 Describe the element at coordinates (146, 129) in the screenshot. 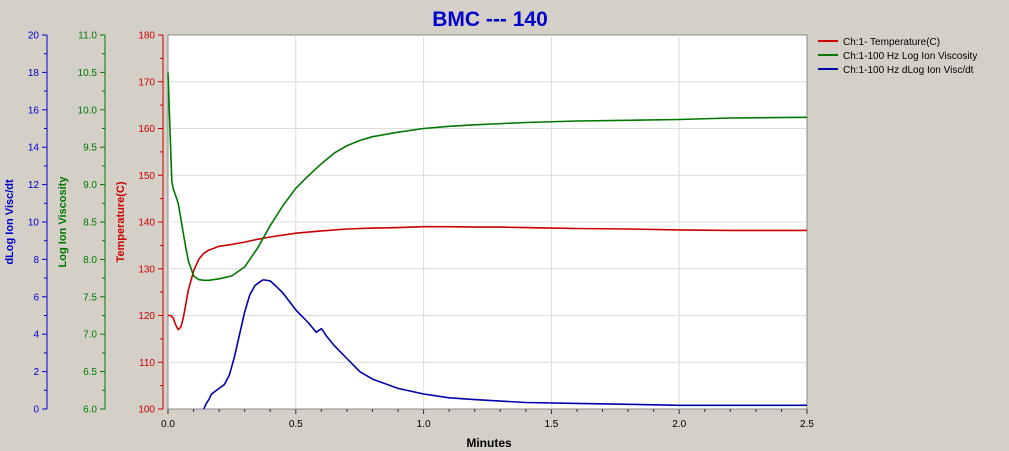

I see `temp-tick-label: 160` at that location.